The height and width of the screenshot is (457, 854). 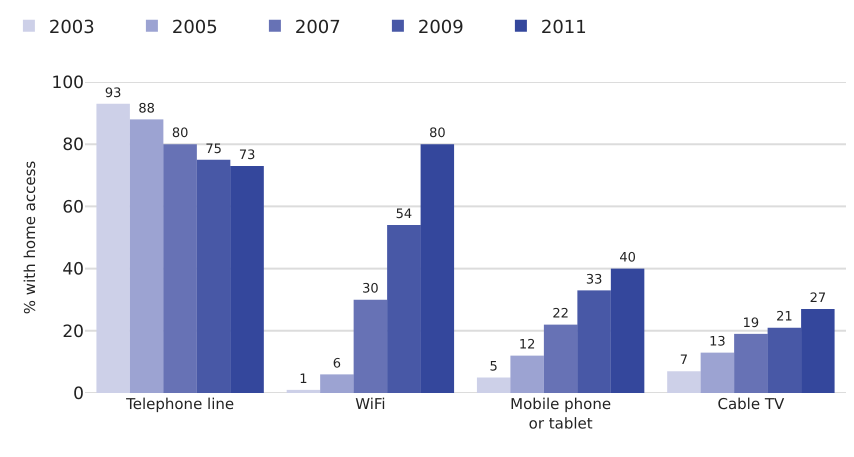 I want to click on x-tick-label: Mobile phone or tablet, so click(x=561, y=413).